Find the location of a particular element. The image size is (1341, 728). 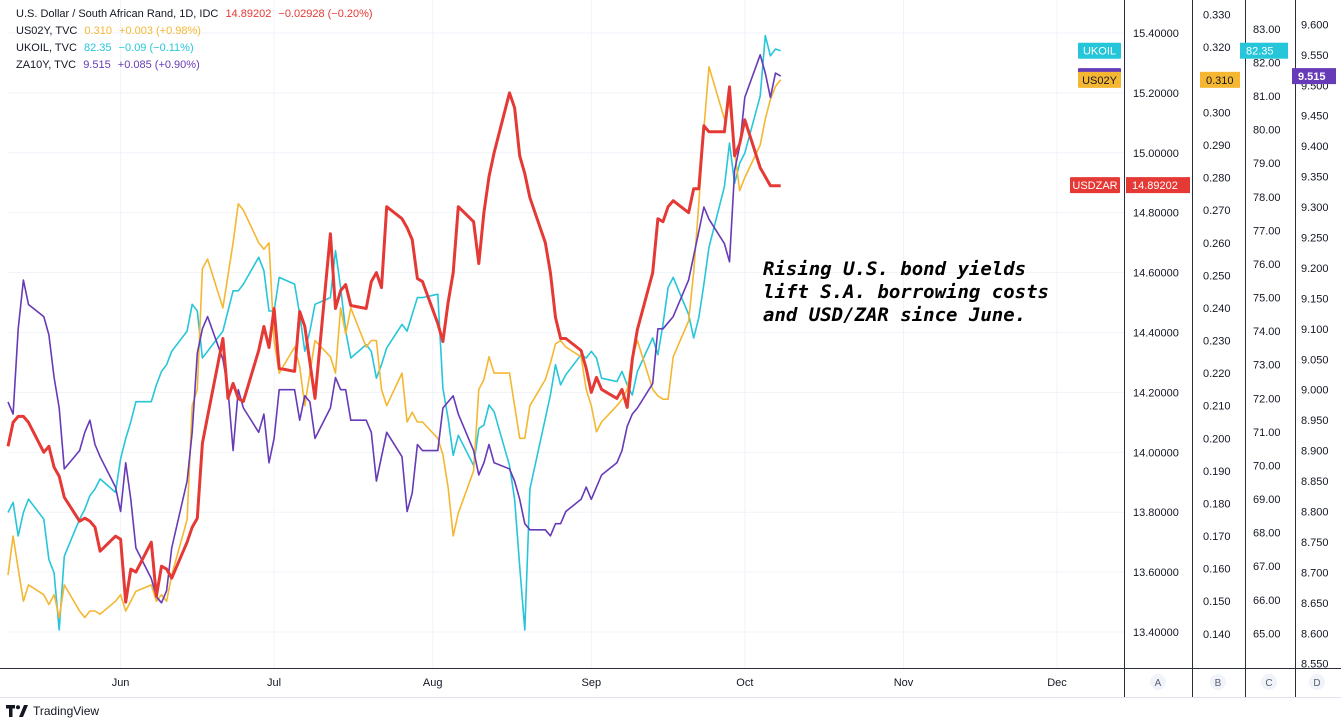

y-tick-label-b: 0.230 is located at coordinates (1217, 342).